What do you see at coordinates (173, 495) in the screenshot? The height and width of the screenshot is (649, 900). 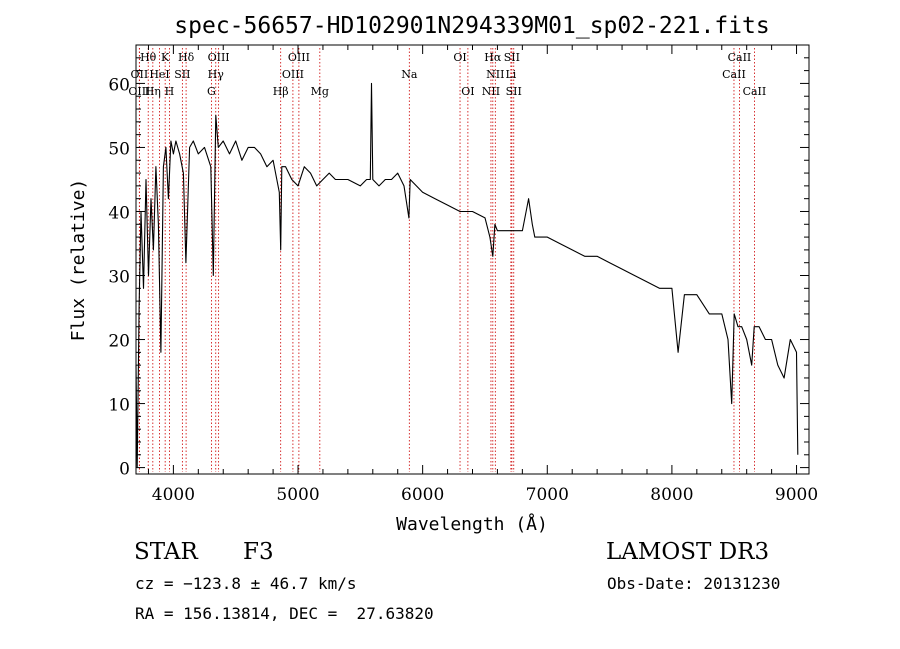 I see `x-tick-label: 4000` at bounding box center [173, 495].